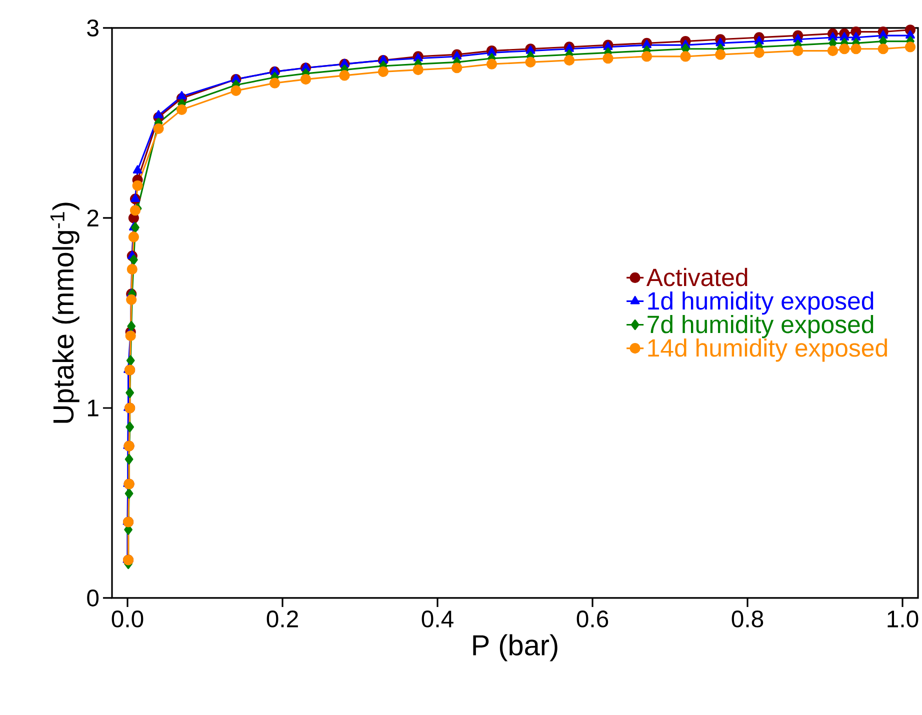 The width and height of the screenshot is (922, 715). Describe the element at coordinates (93, 598) in the screenshot. I see `y-tick-label: 0` at that location.